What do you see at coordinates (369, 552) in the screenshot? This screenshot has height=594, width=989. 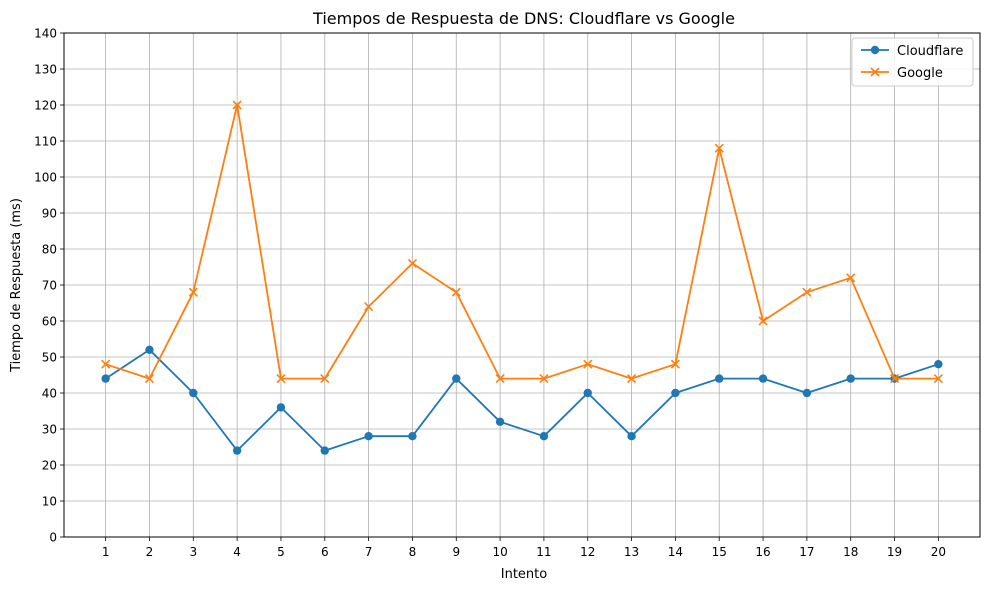 I see `x-tick-label: 7` at bounding box center [369, 552].